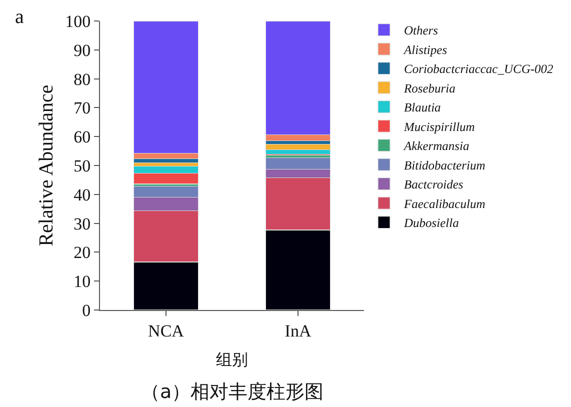 The height and width of the screenshot is (407, 571). Describe the element at coordinates (82, 282) in the screenshot. I see `y-tick-label: 10` at that location.